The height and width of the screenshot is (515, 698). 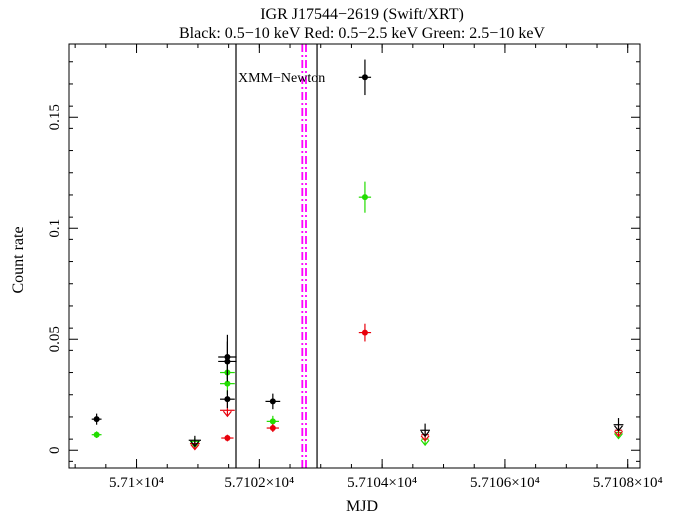 I want to click on x-tick-label-1: 5.7102×10⁴, so click(x=259, y=483).